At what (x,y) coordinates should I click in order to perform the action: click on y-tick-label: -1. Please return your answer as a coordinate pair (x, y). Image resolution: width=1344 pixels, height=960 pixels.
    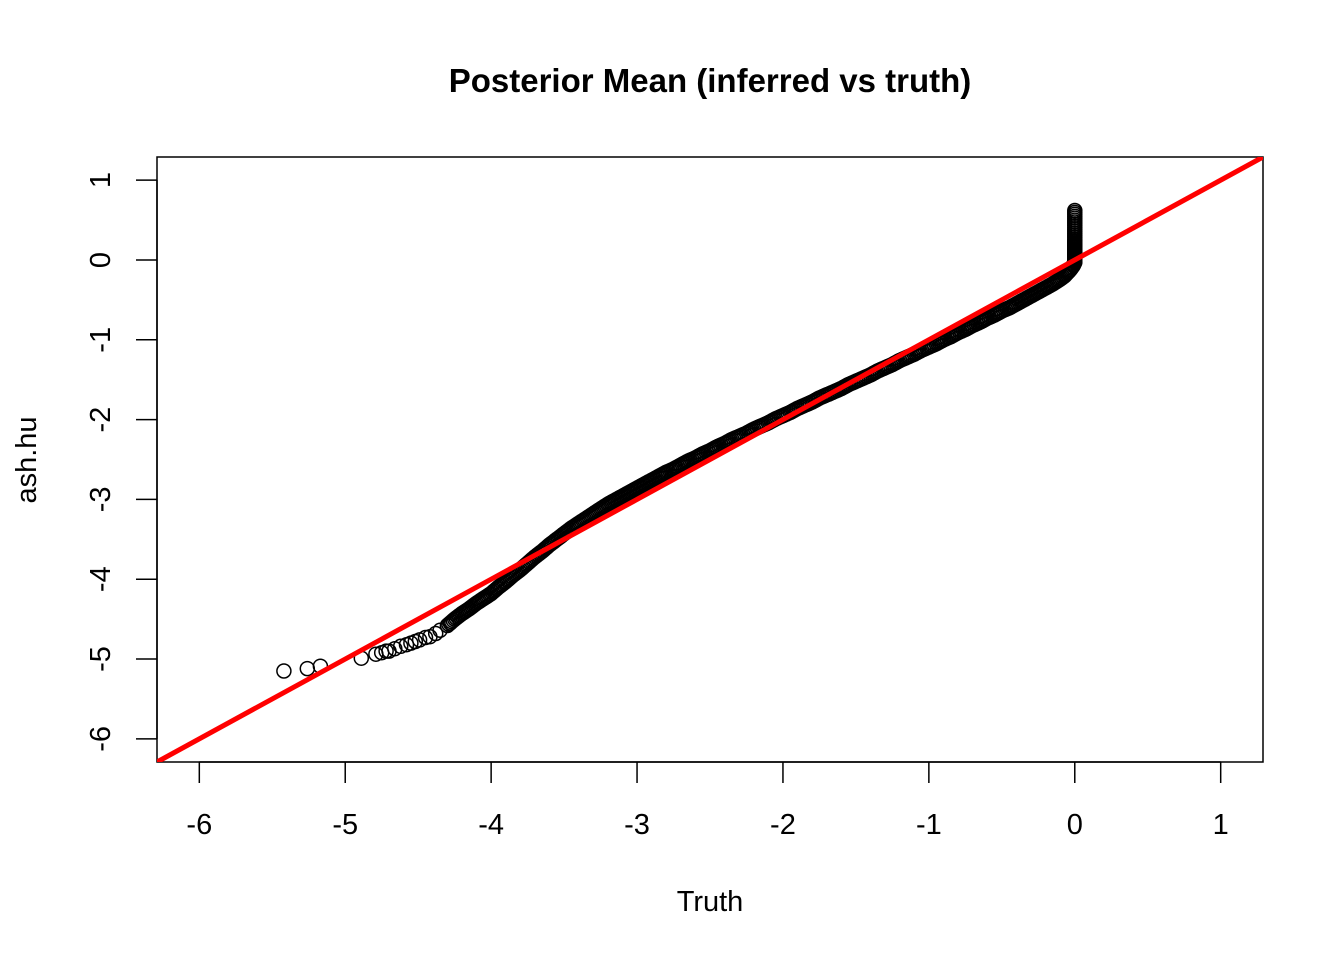
    Looking at the image, I should click on (101, 340).